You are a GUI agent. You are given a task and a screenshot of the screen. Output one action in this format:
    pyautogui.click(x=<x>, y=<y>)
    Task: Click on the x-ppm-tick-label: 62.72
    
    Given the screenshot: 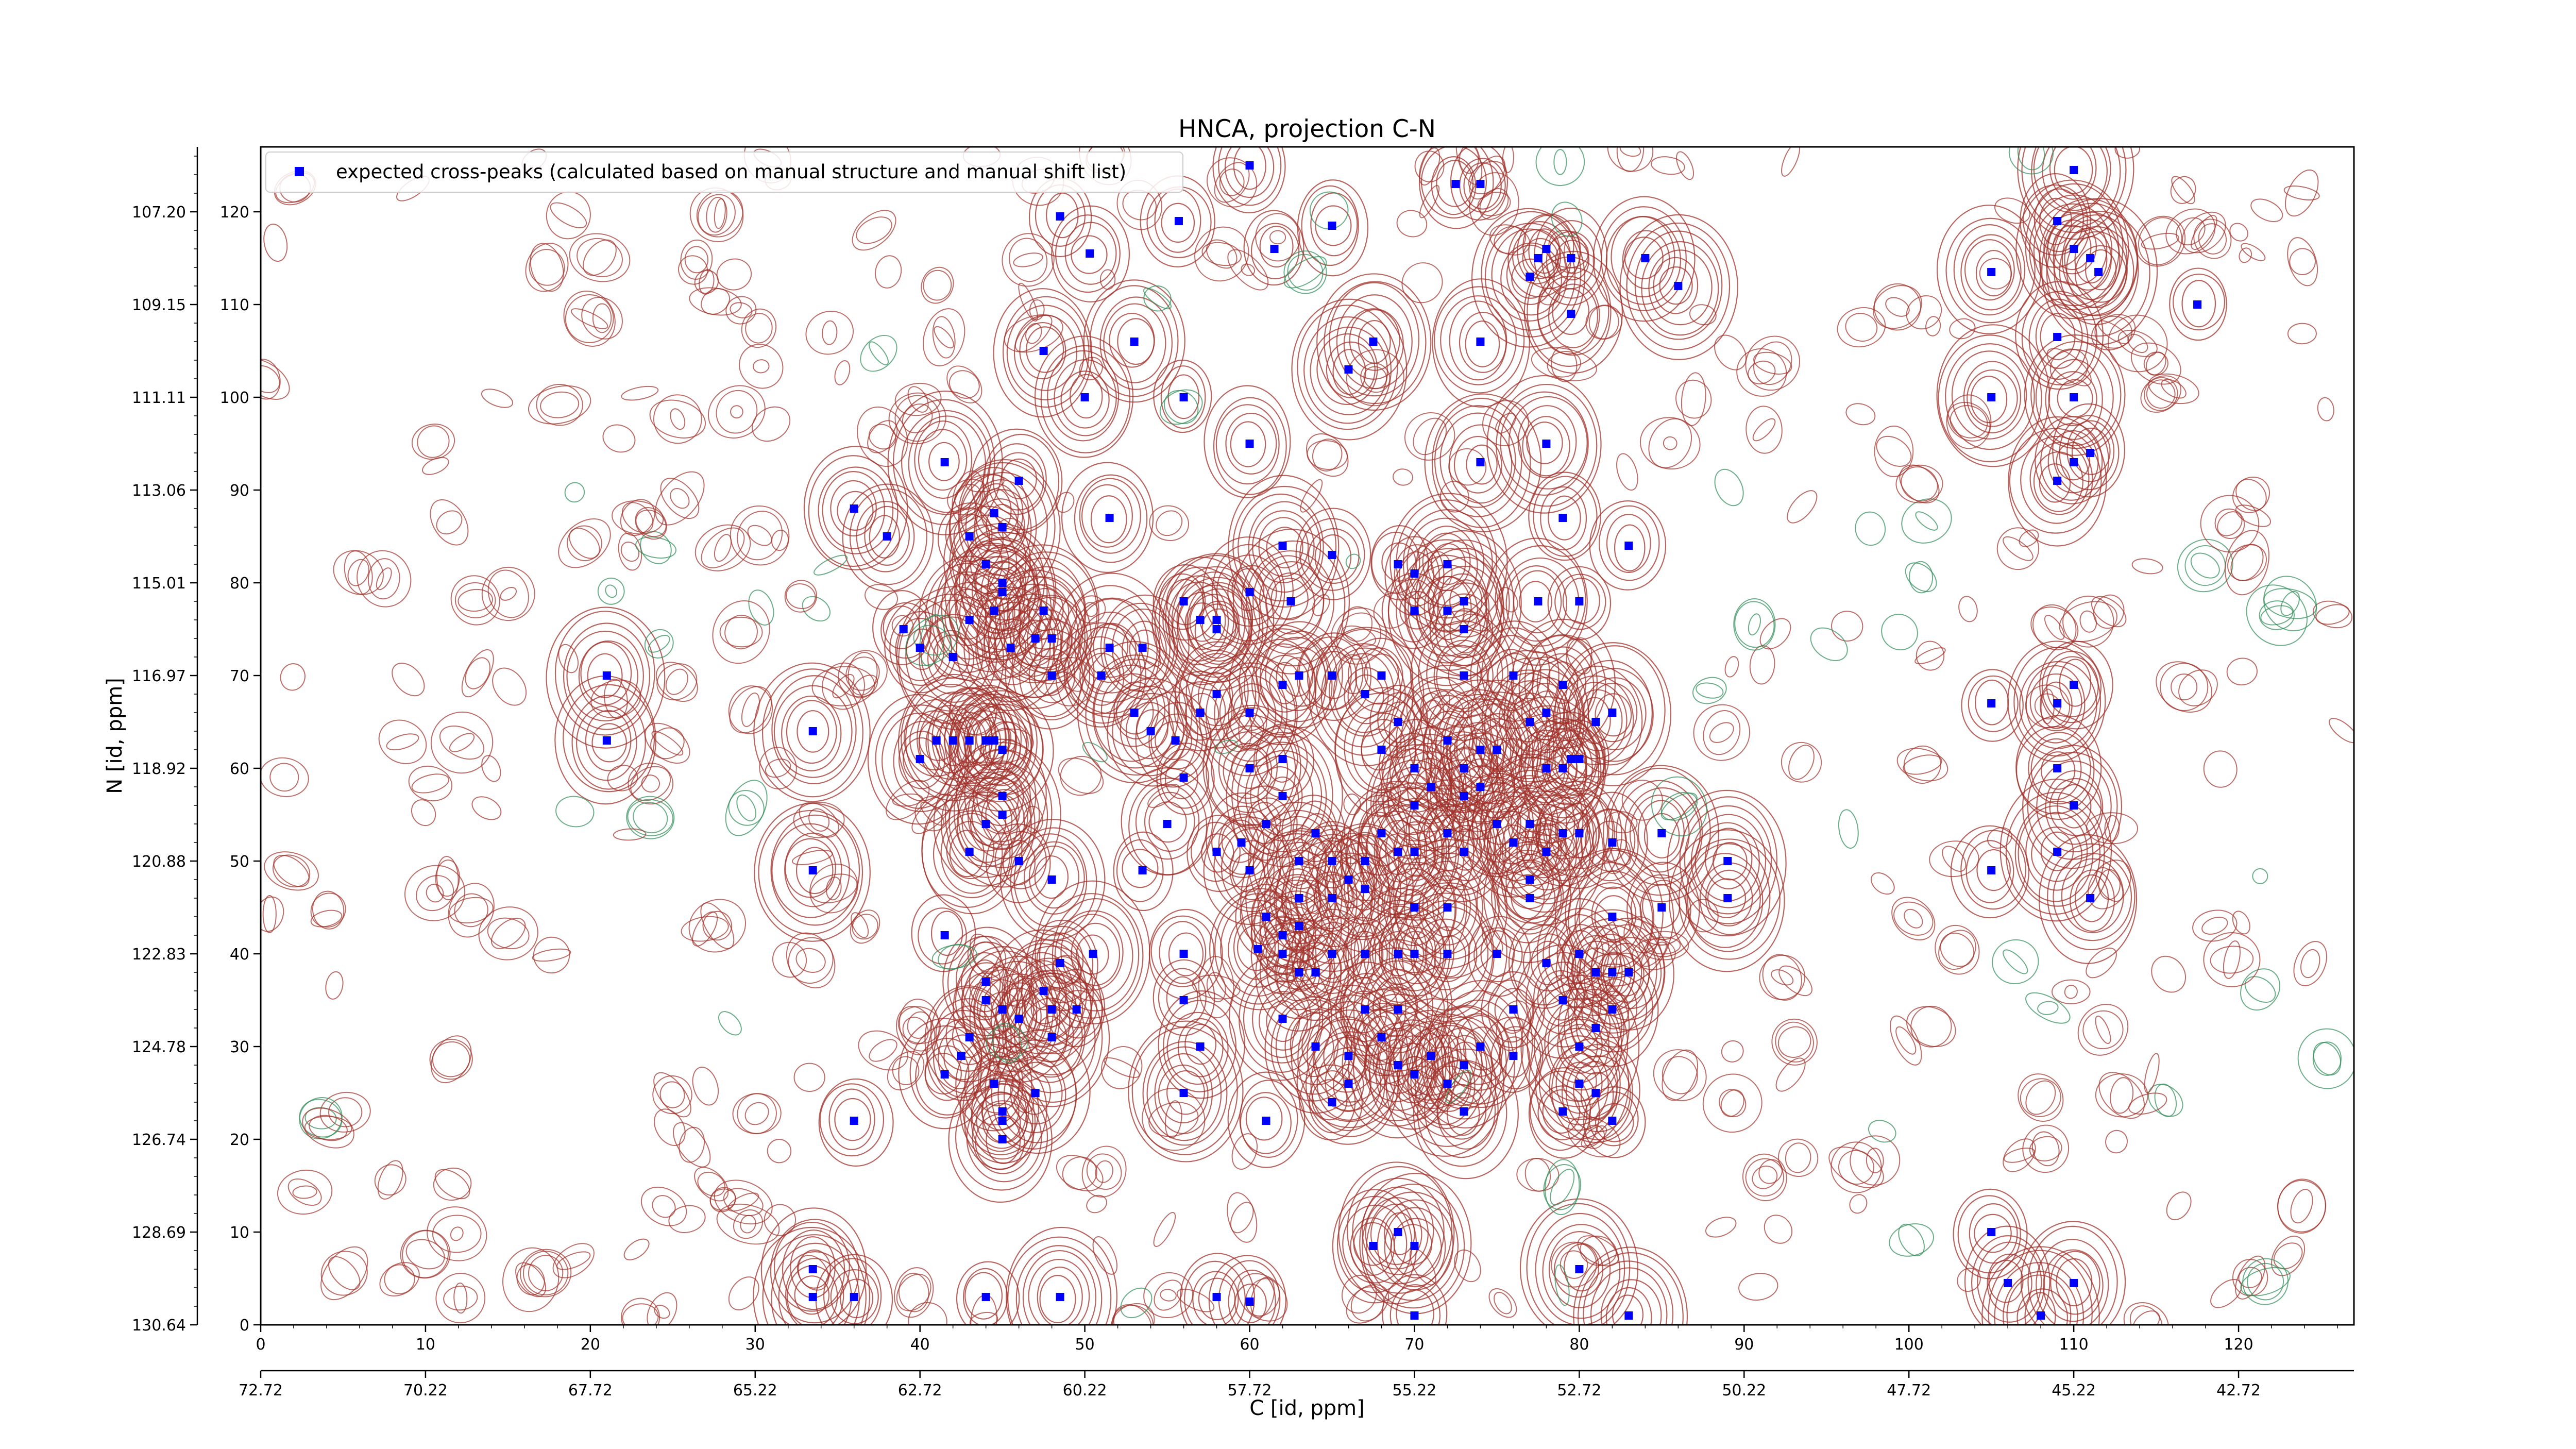 What is the action you would take?
    pyautogui.click(x=920, y=1390)
    